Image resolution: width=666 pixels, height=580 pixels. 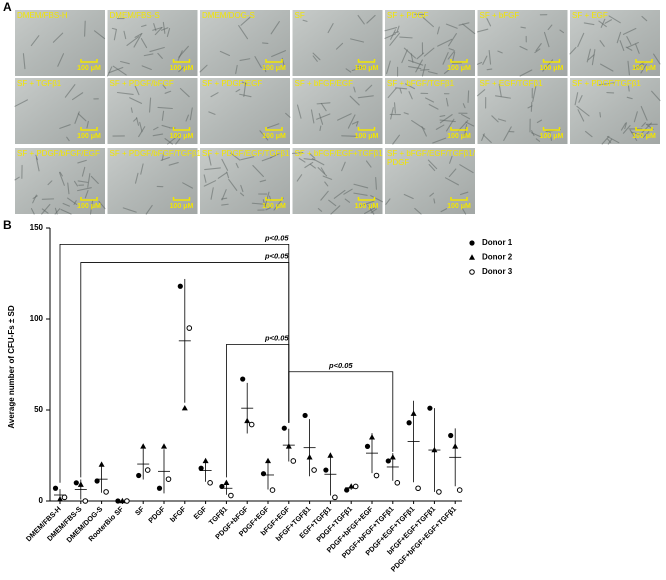 I want to click on panel-letter: A, so click(x=7, y=7).